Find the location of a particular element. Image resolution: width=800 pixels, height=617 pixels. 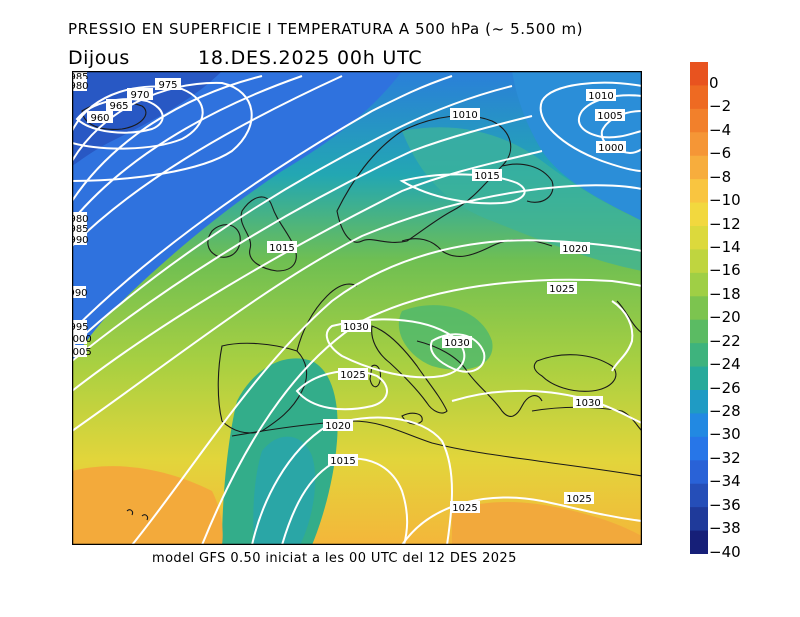

scale-label: −12 is located at coordinates (725, 223).